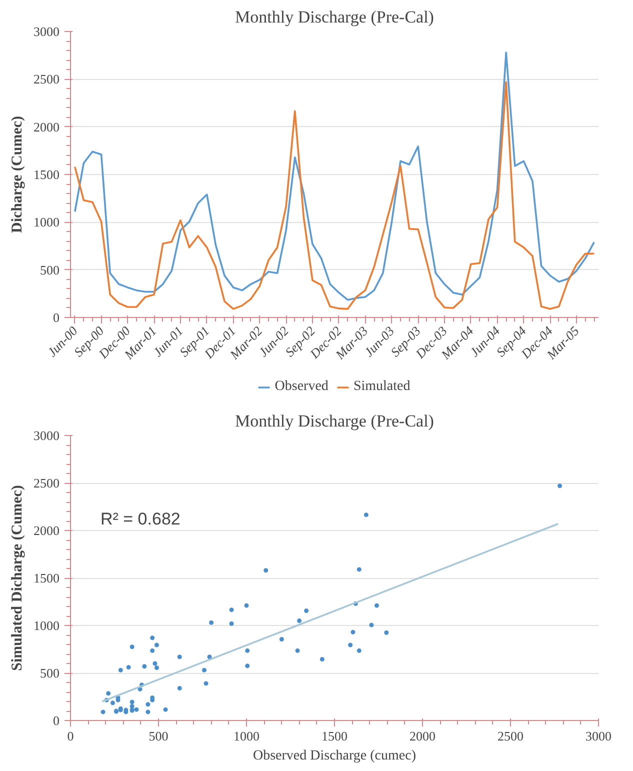 The image size is (633, 771). What do you see at coordinates (158, 736) in the screenshot?
I see `x-tick-label: 500` at bounding box center [158, 736].